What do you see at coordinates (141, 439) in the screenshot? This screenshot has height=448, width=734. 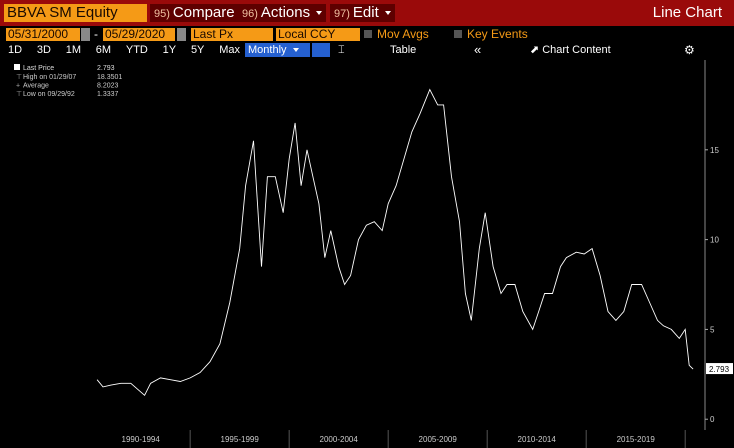 I see `x-tick-label: 1990-1994` at bounding box center [141, 439].